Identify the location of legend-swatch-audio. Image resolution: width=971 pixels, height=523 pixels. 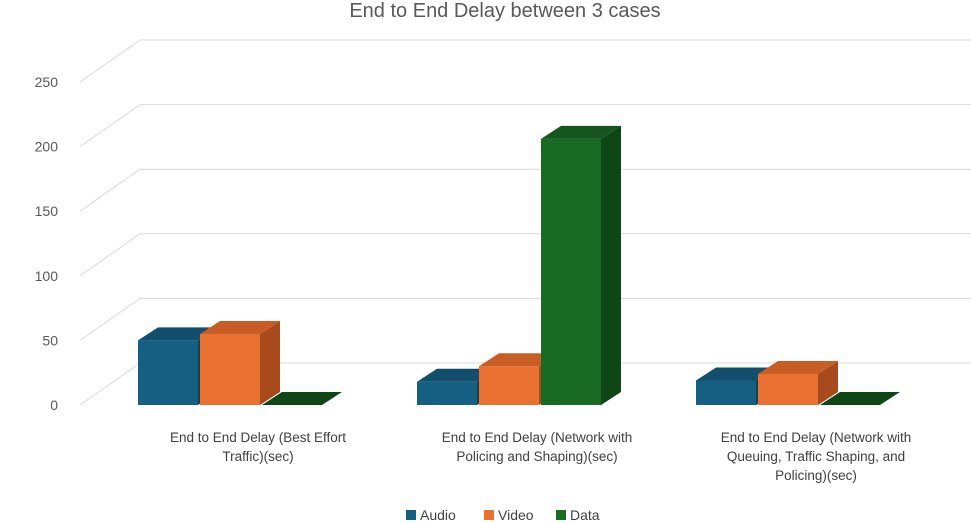
(411, 515).